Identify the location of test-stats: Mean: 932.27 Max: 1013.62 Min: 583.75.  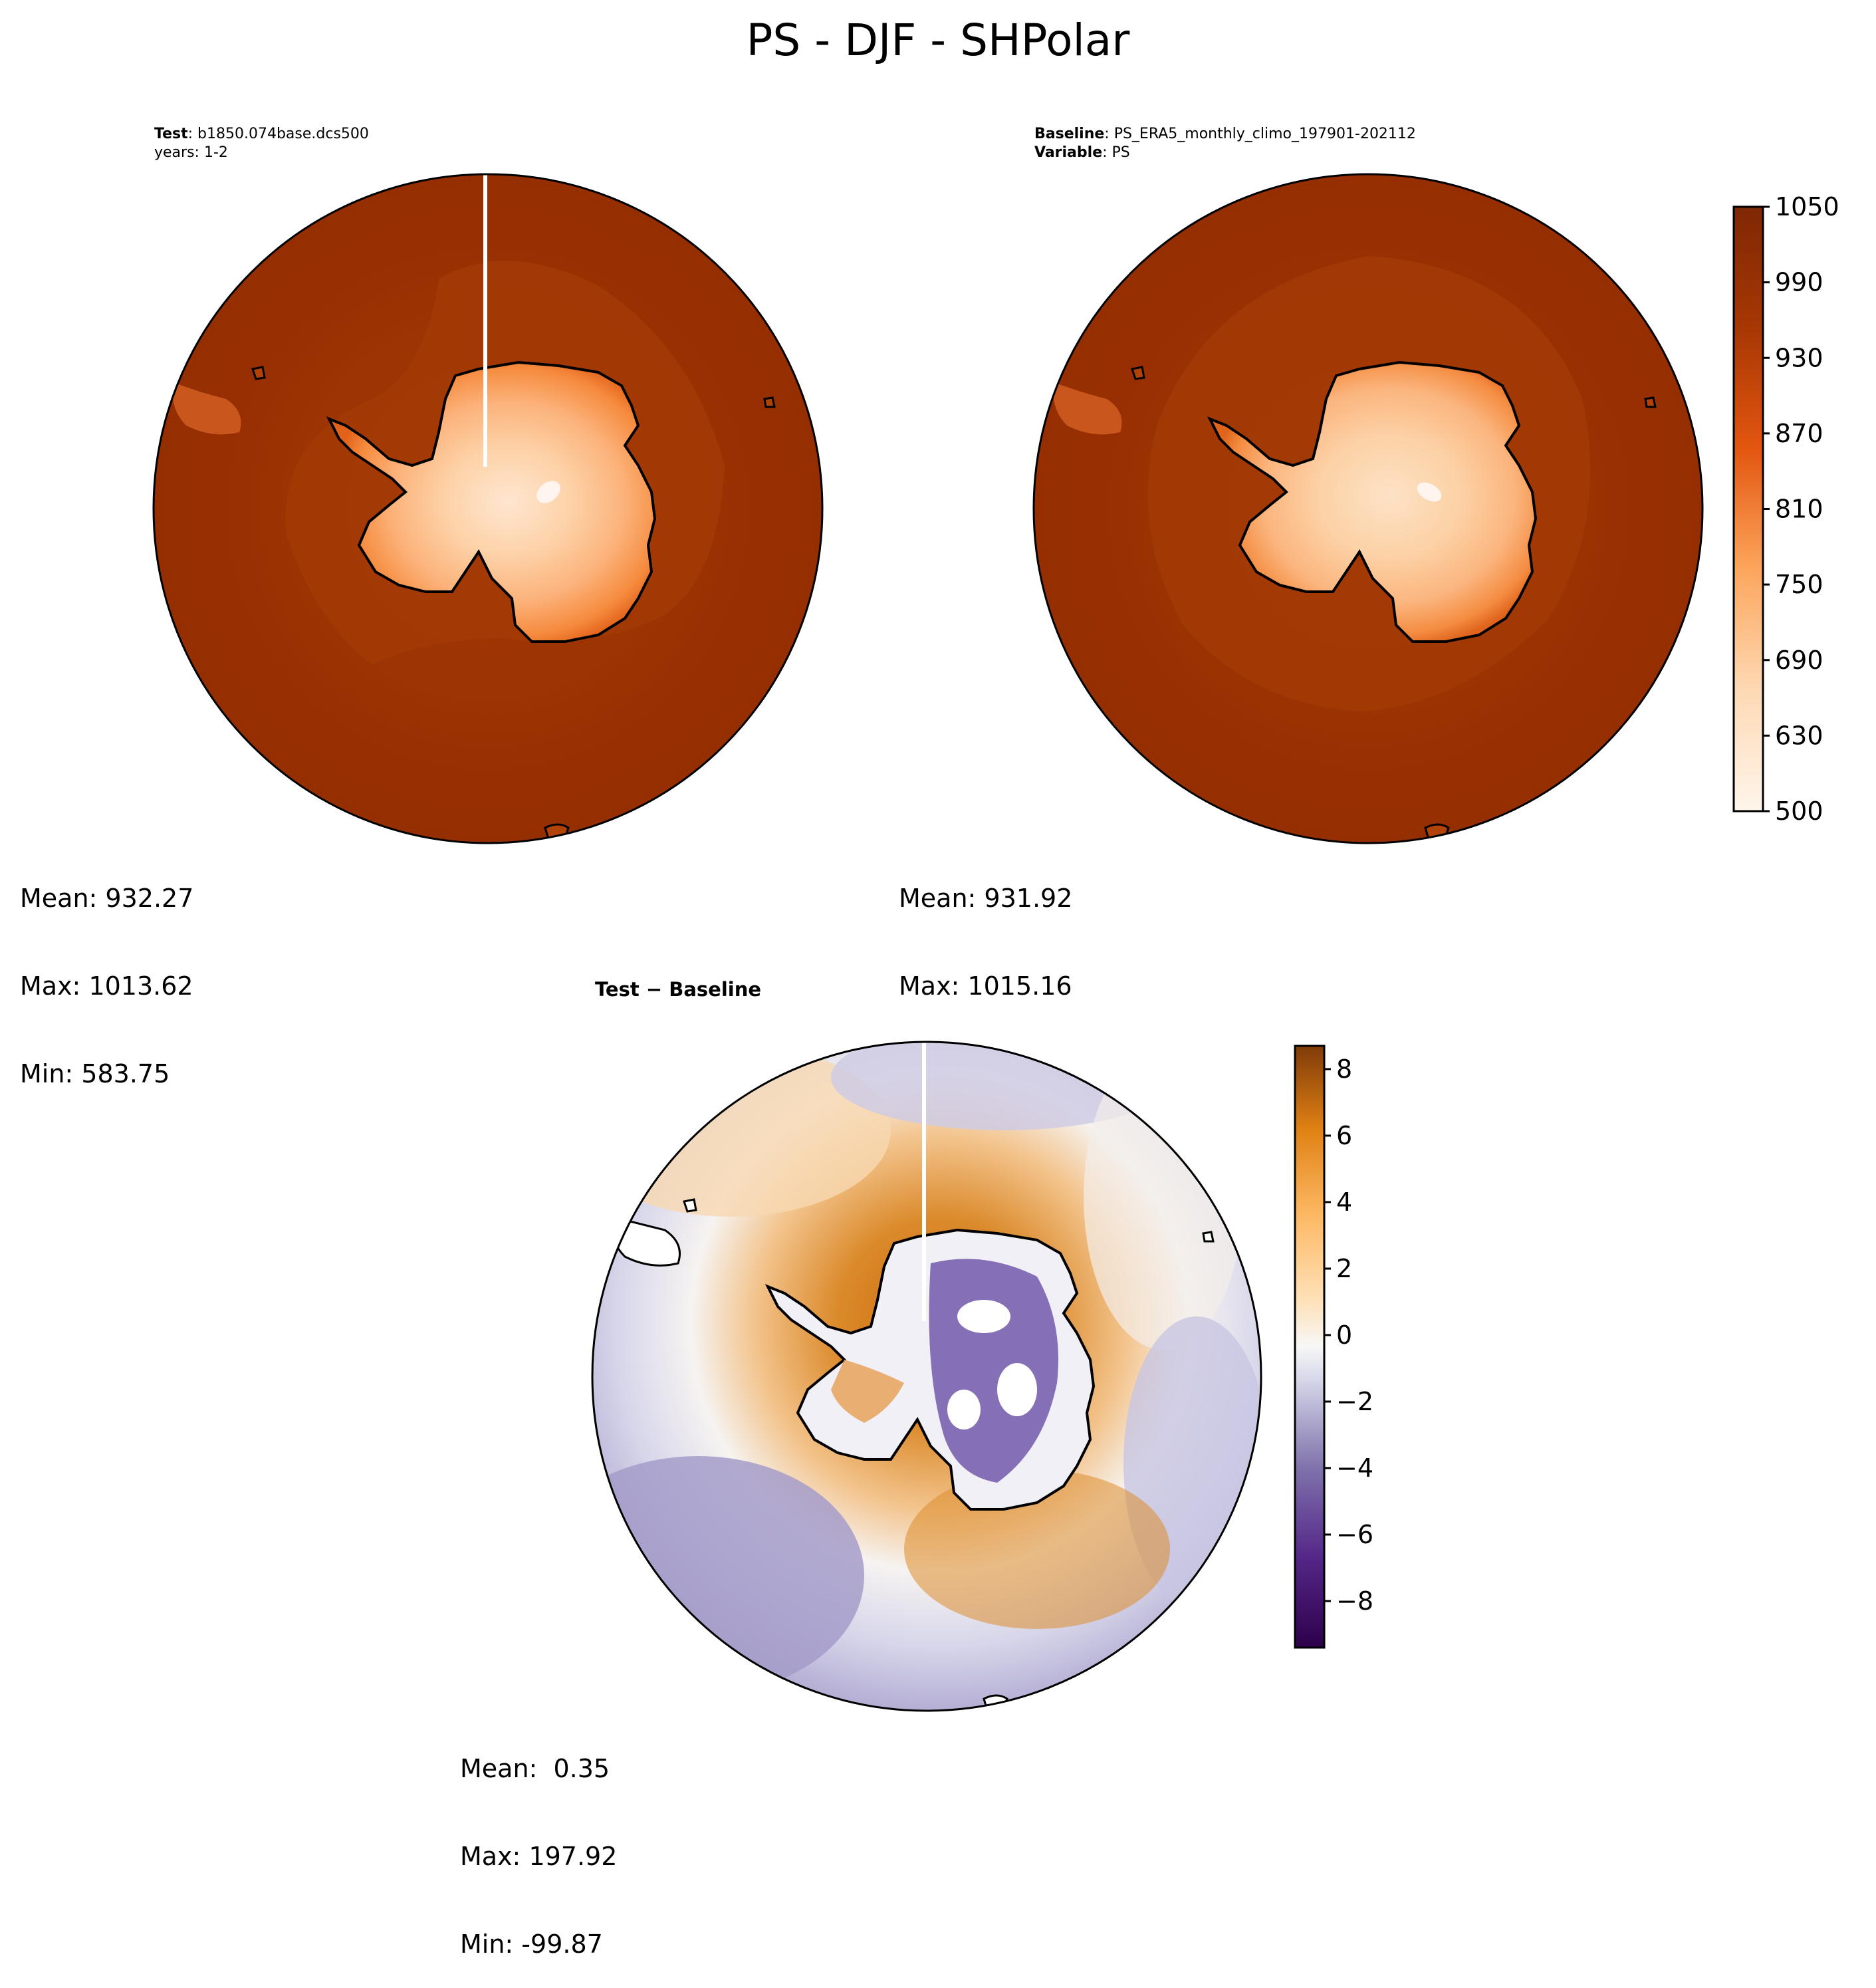
(107, 971).